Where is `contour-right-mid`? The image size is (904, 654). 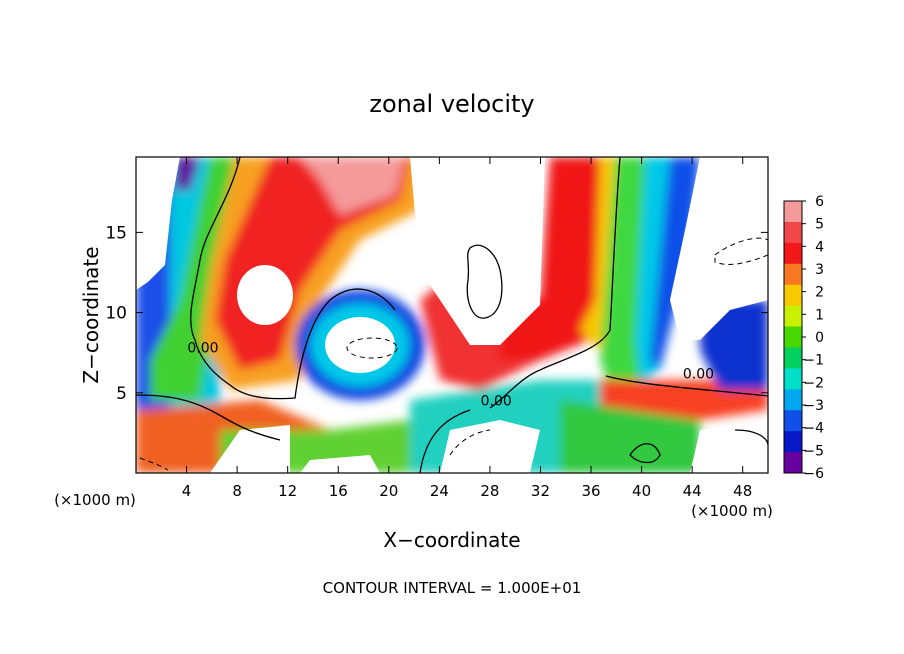
contour-right-mid is located at coordinates (645, 453).